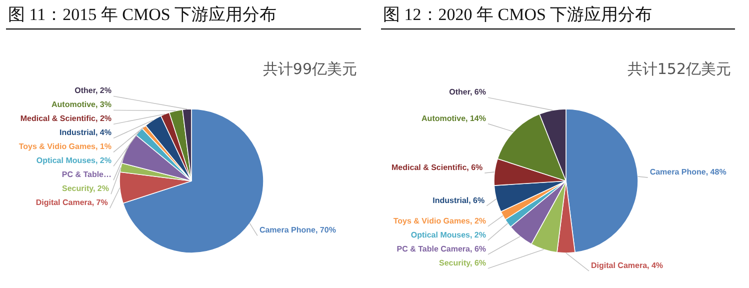  Describe the element at coordinates (437, 167) in the screenshot. I see `slice-label: Medical & Scientific, 6%` at that location.